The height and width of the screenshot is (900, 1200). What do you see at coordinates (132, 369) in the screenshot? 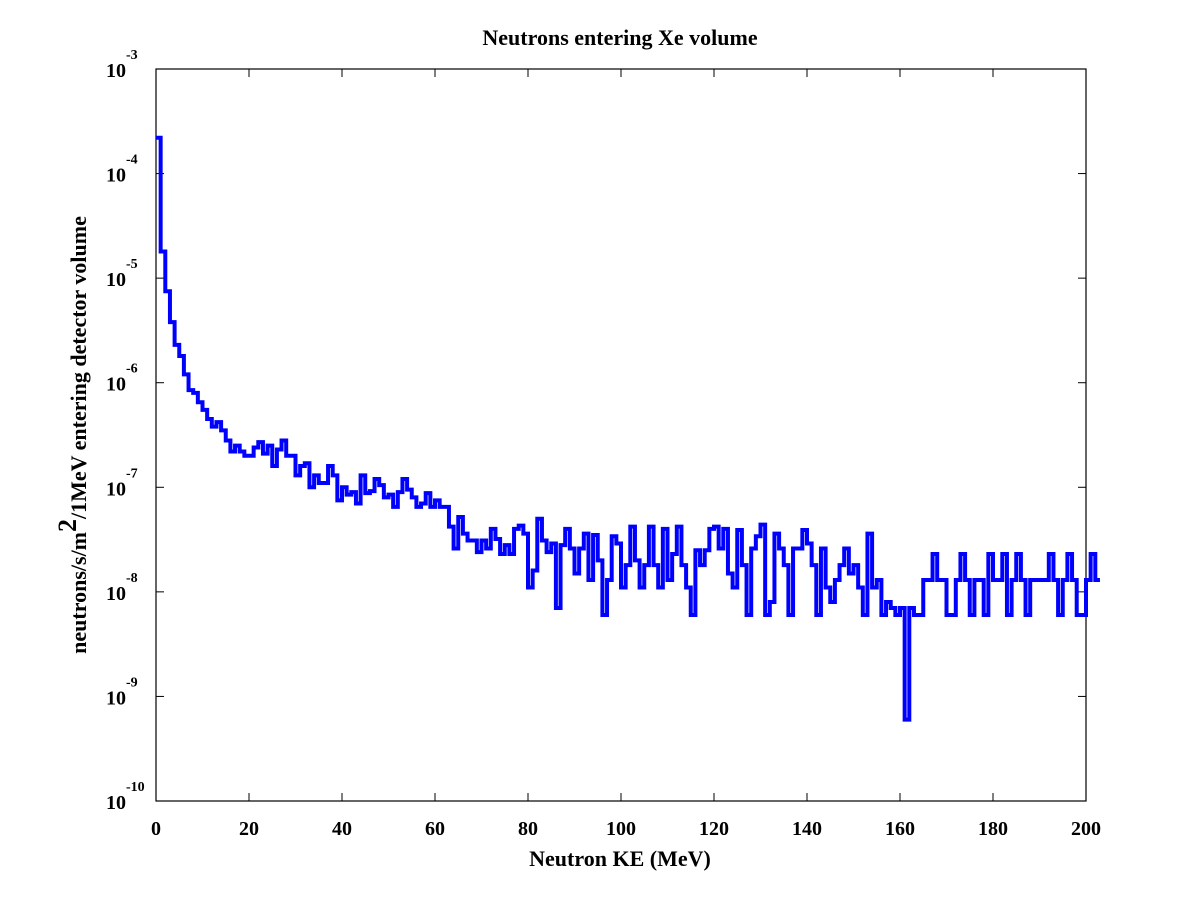
I see `y-tick-label-exponent: -6` at bounding box center [132, 369].